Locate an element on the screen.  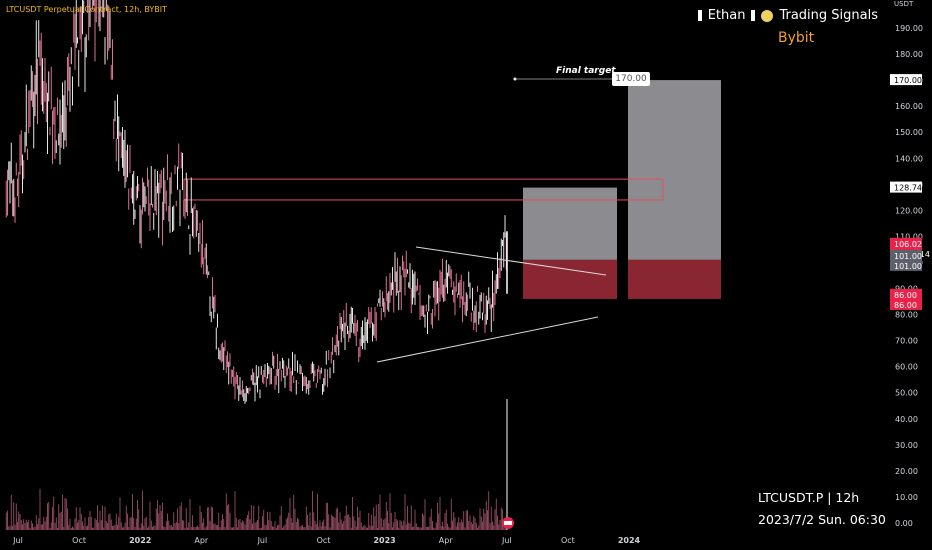
price-tag-entry-bg is located at coordinates (906, 255).